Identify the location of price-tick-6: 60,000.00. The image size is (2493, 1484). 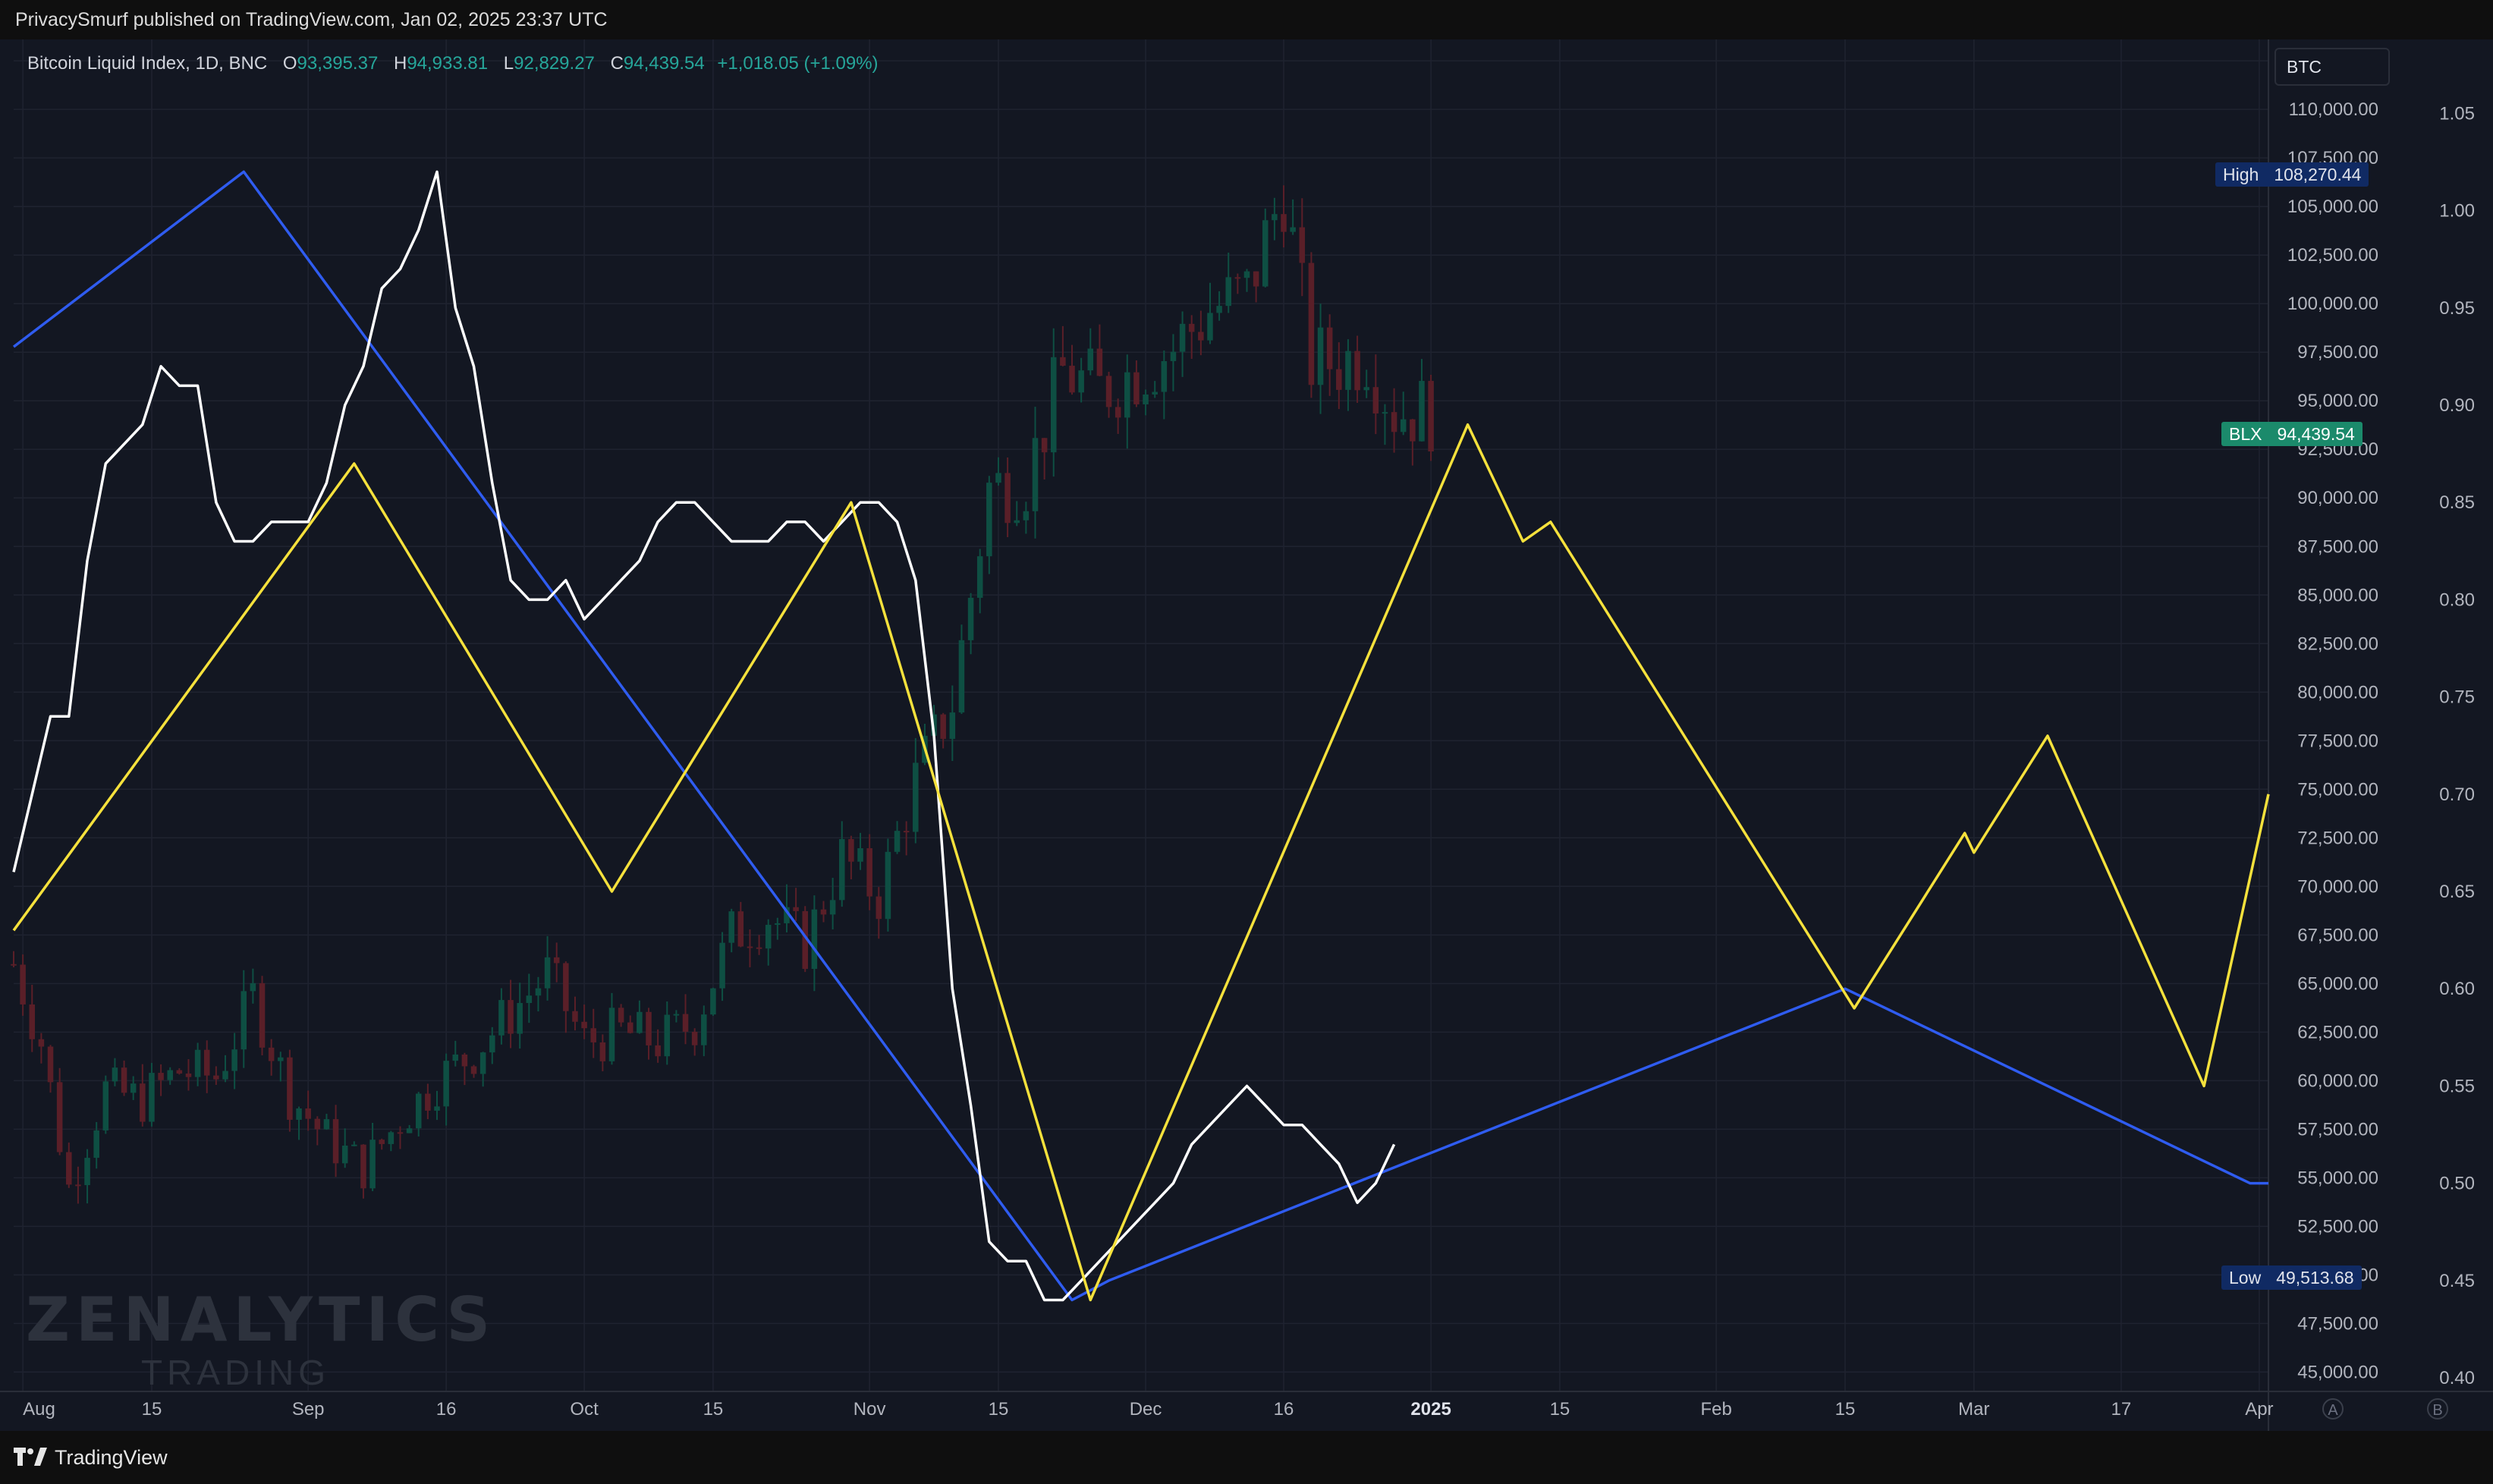
(2337, 1081).